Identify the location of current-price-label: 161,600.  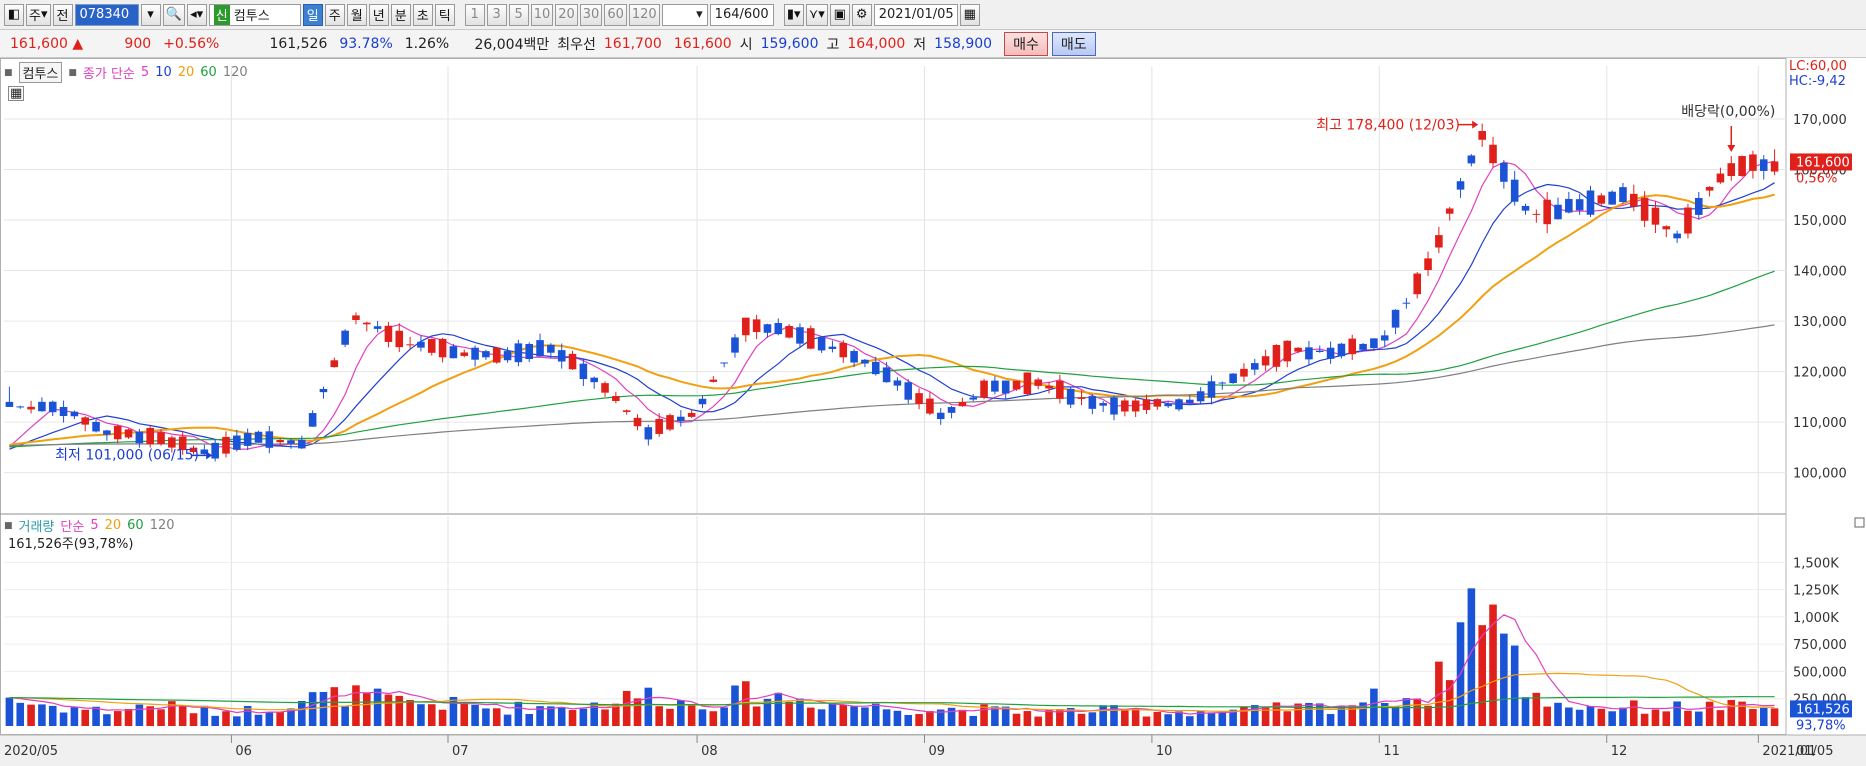
(1823, 162).